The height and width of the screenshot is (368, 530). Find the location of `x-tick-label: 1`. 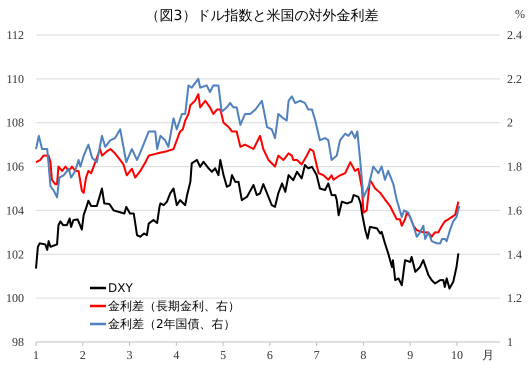

x-tick-label: 1 is located at coordinates (36, 355).